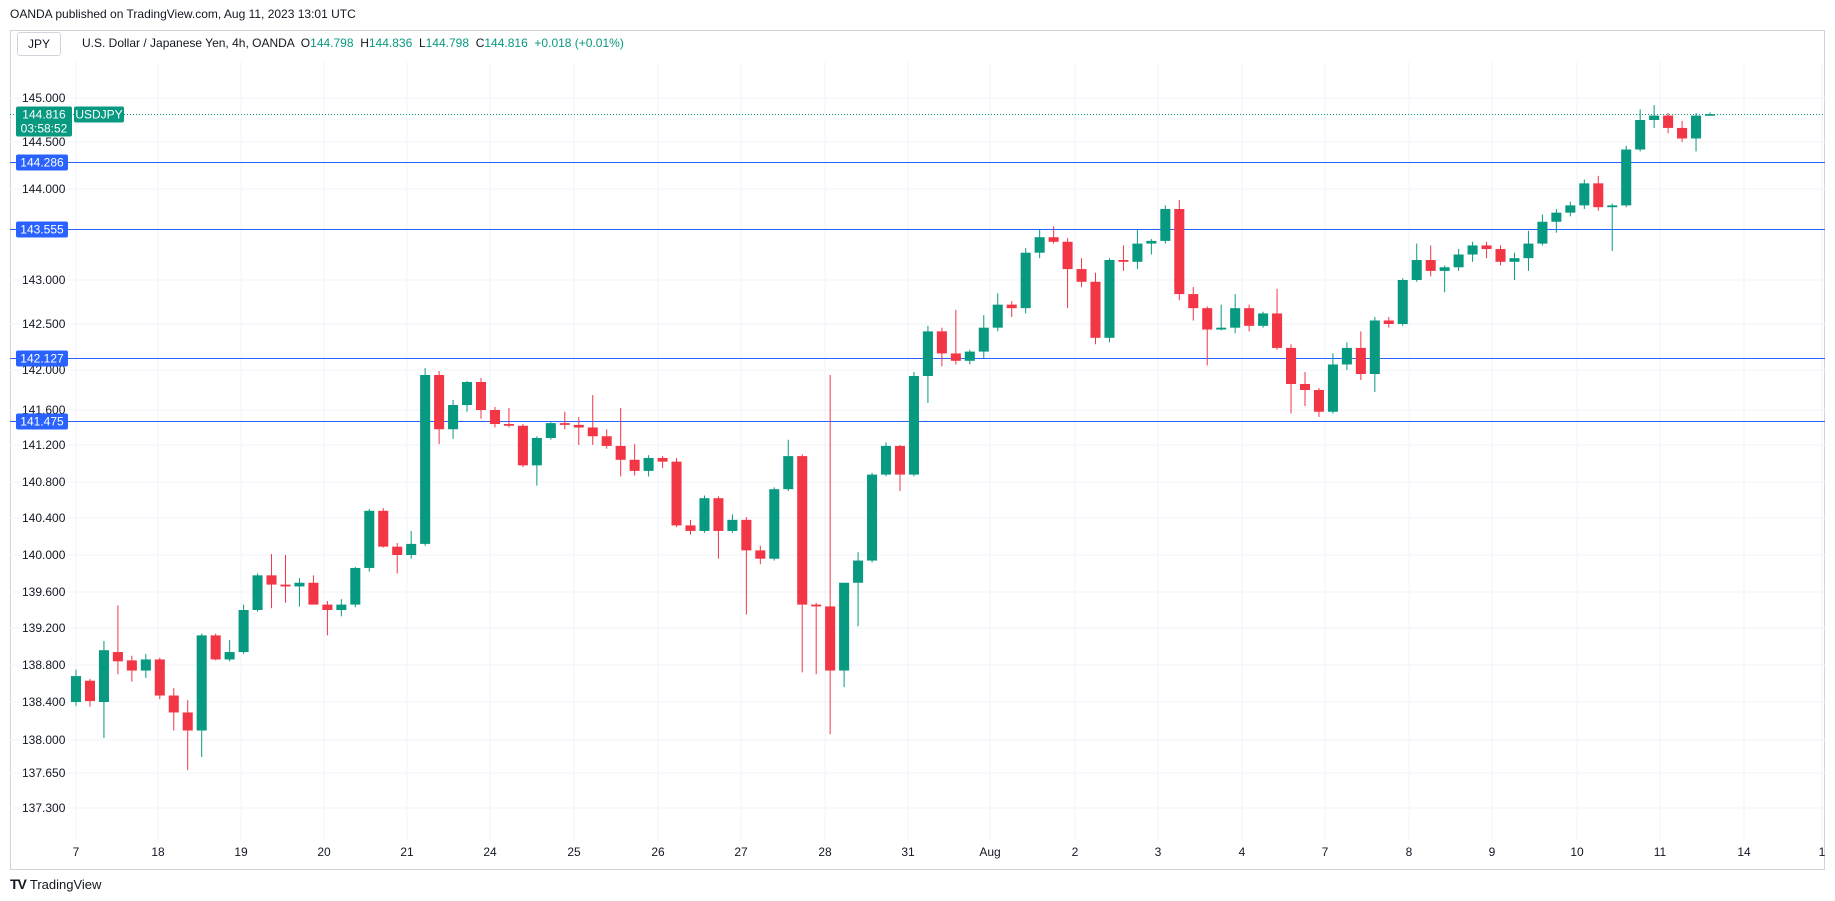  Describe the element at coordinates (42, 162) in the screenshot. I see `level-price-tag` at that location.